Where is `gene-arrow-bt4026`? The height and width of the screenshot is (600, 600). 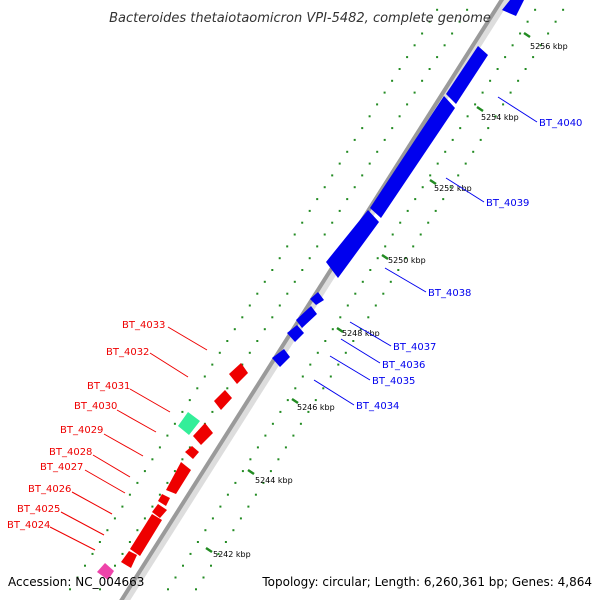
gene-arrow-bt4026 is located at coordinates (159, 511).